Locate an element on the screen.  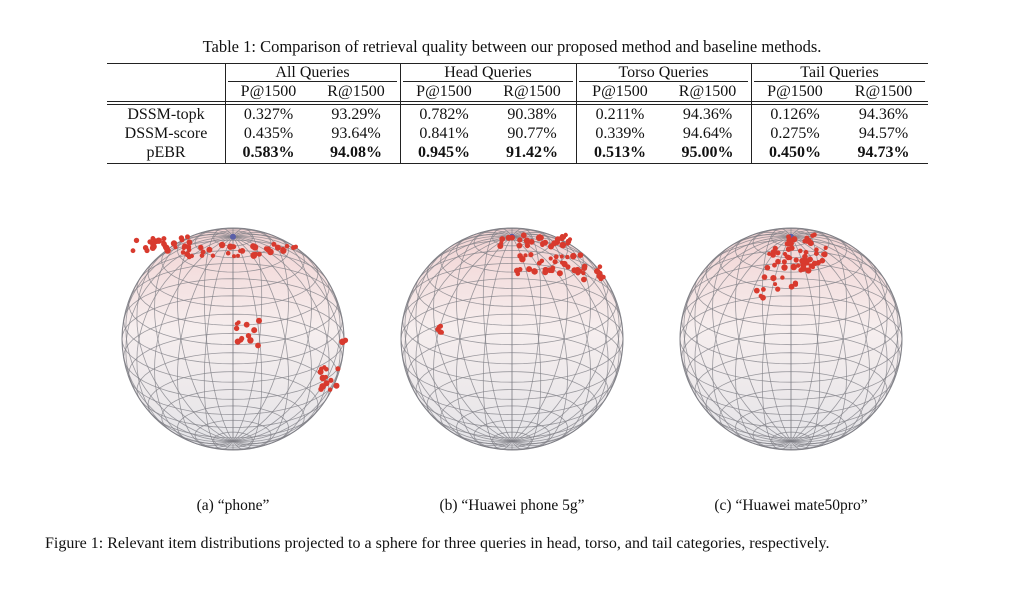
table-cell: 0.327% is located at coordinates (268, 114).